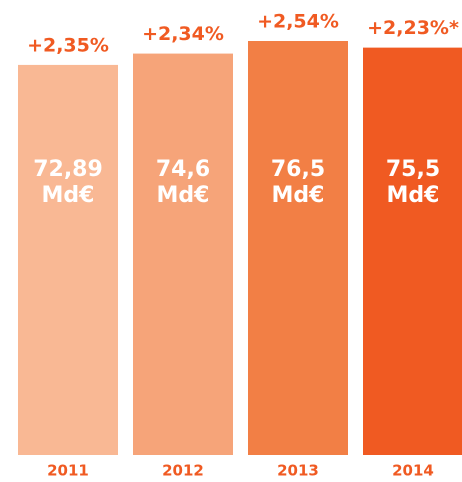 Image resolution: width=462 pixels, height=482 pixels. I want to click on value-label: 72,89 Md€, so click(68, 182).